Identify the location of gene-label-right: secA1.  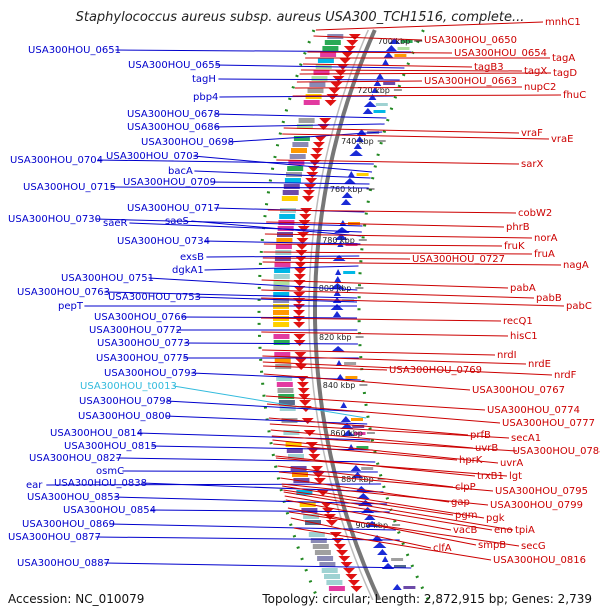
(526, 438).